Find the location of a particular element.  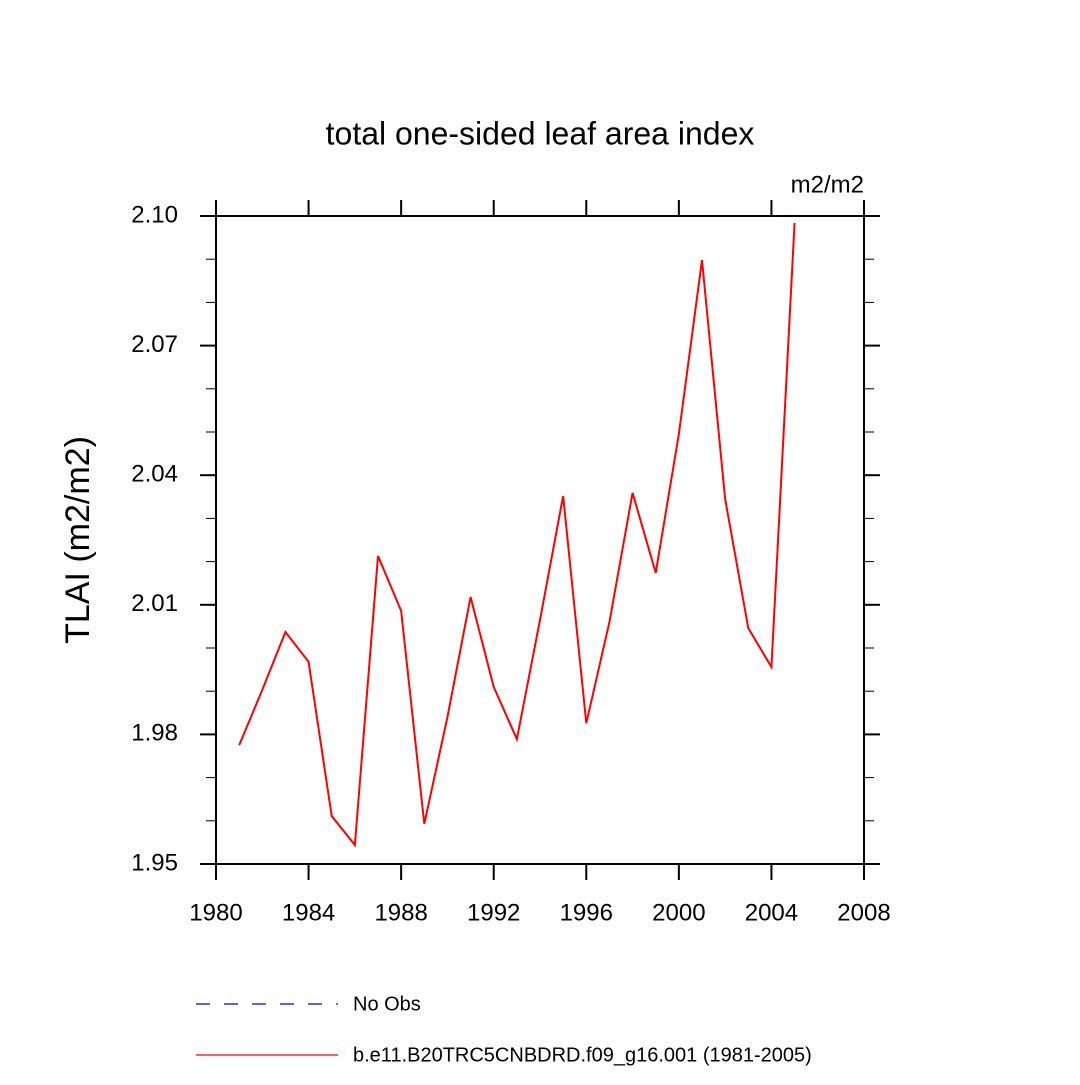

x-tick-label: 2008 is located at coordinates (863, 912).